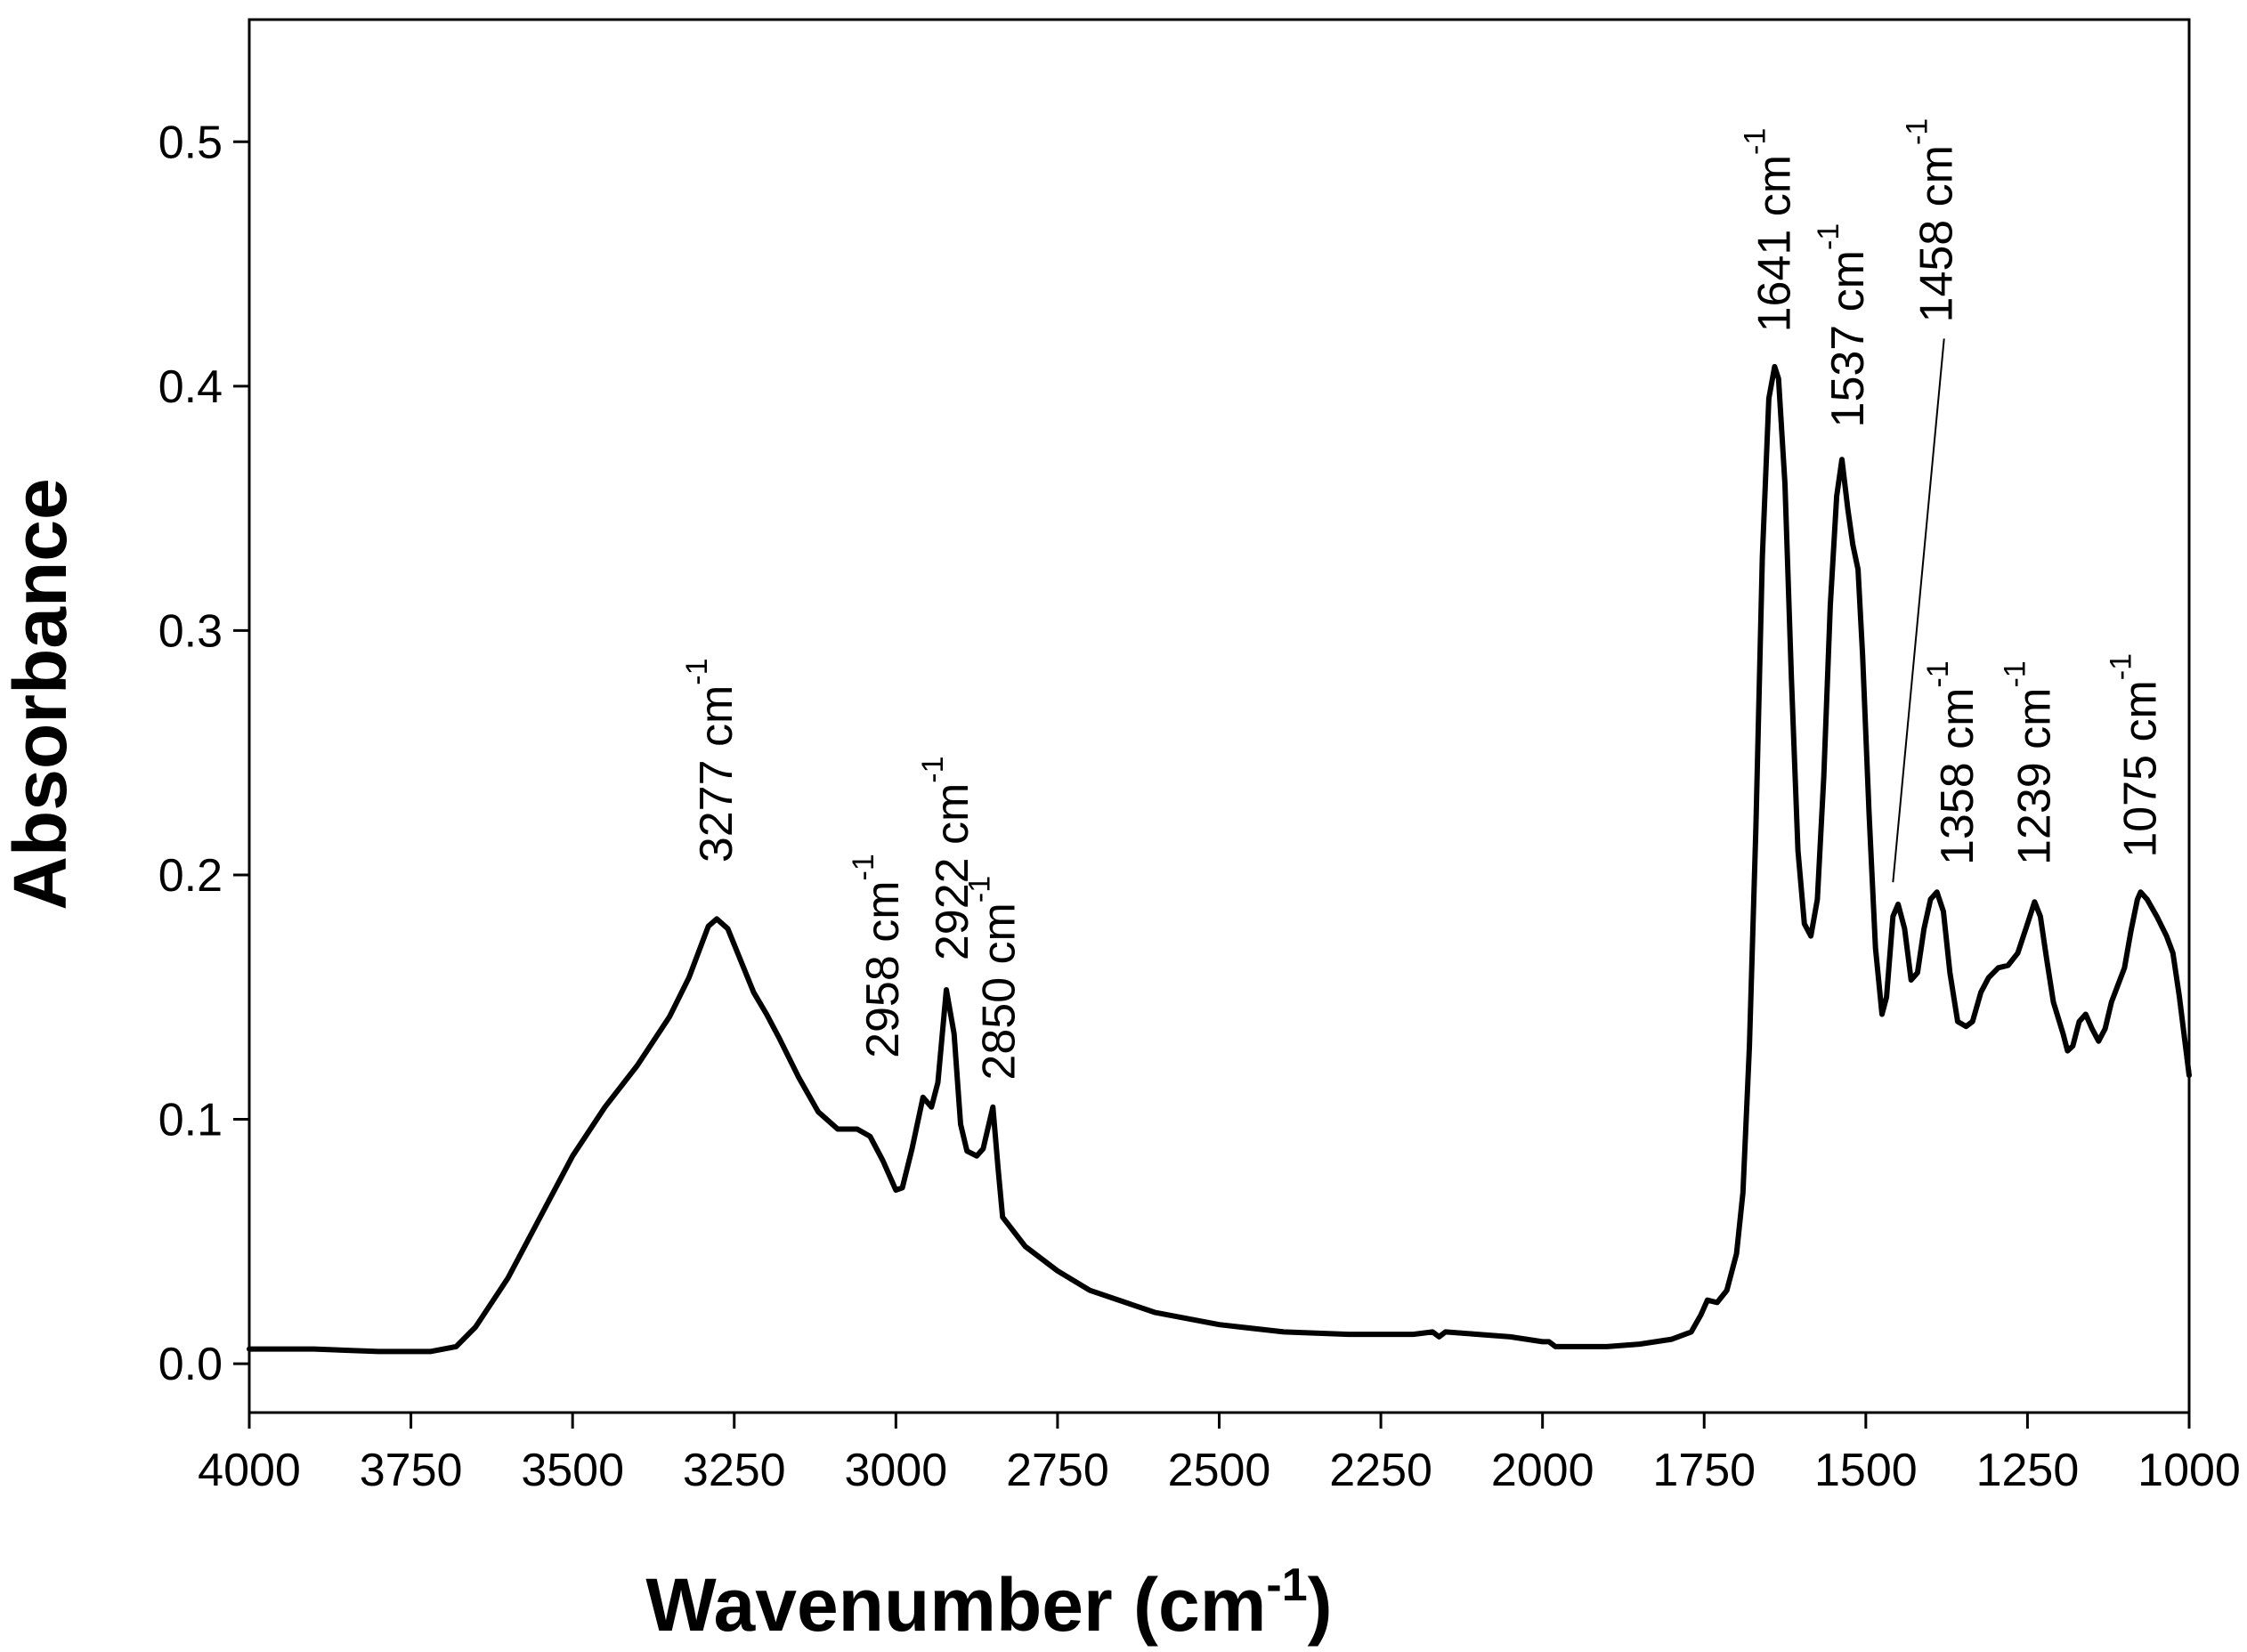  Describe the element at coordinates (1937, 233) in the screenshot. I see `peak-label-text: 1458 cm` at that location.